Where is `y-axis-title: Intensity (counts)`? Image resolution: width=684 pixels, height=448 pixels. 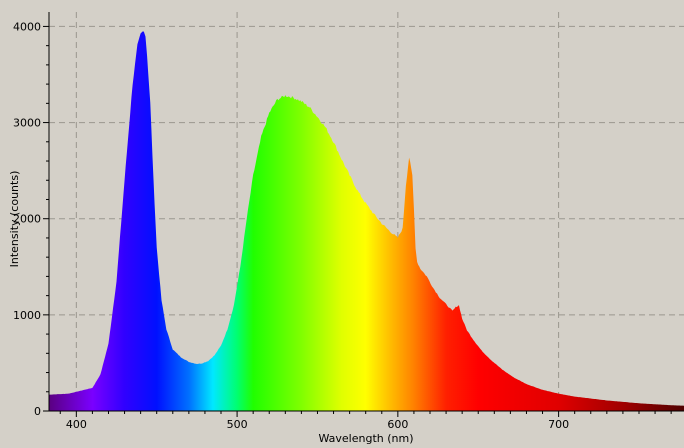
y-axis-title: Intensity (counts) is located at coordinates (14, 219).